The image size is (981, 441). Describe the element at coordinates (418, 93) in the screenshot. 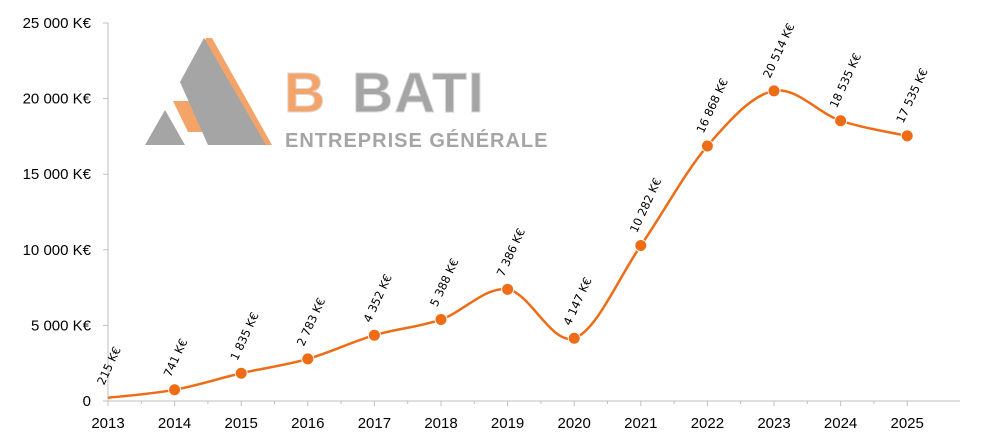

I see `logo-word-bati: BATI` at that location.